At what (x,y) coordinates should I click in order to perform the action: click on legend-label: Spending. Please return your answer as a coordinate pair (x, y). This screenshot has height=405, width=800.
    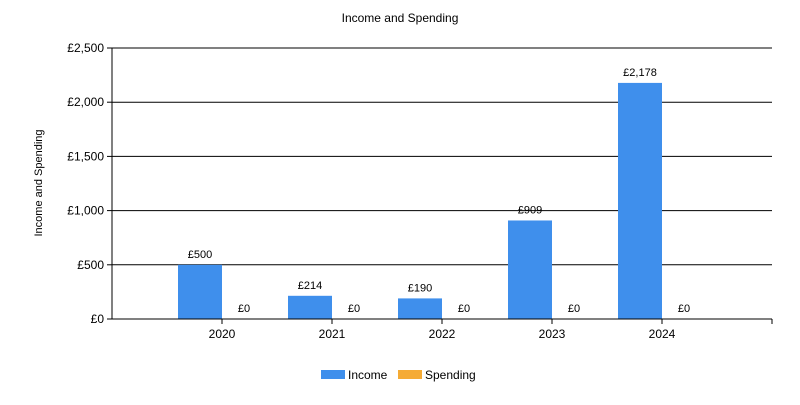
    Looking at the image, I should click on (450, 375).